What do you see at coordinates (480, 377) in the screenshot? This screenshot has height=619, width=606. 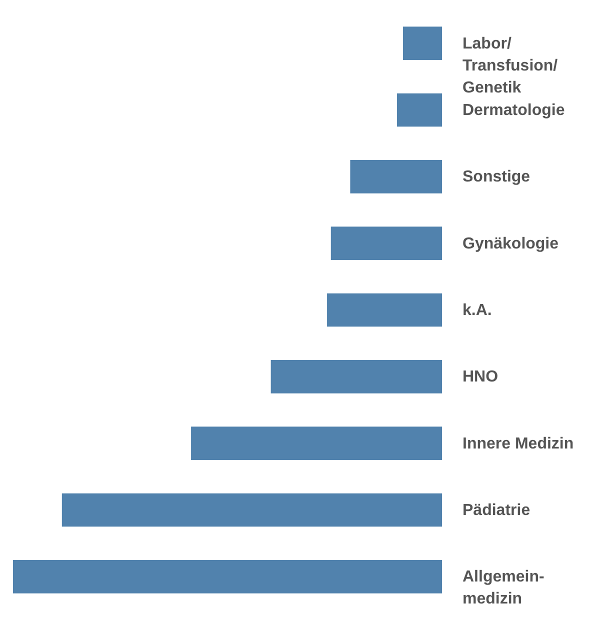 I see `y-tick-label: HNO` at bounding box center [480, 377].